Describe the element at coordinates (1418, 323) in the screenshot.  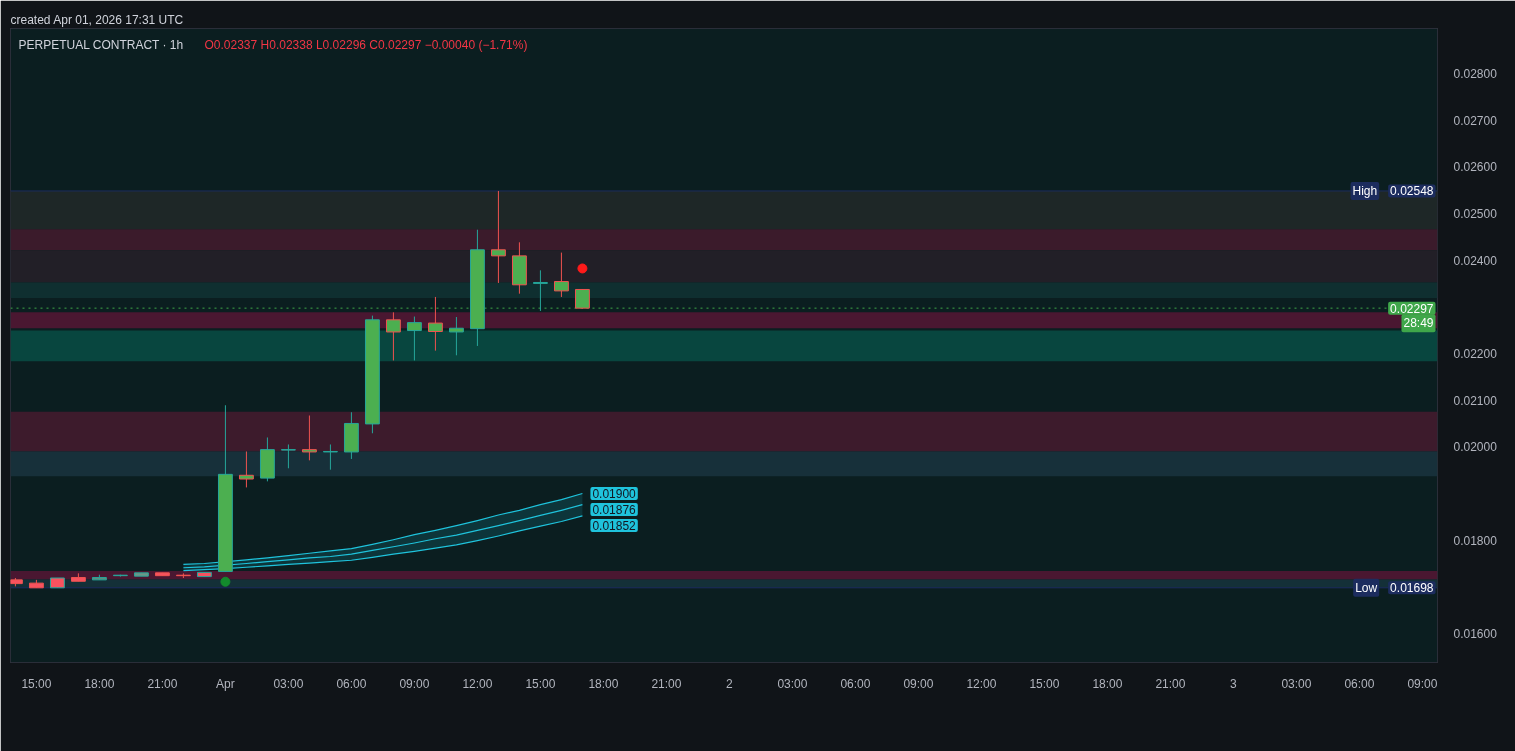
I see `annotation: 28:49` at that location.